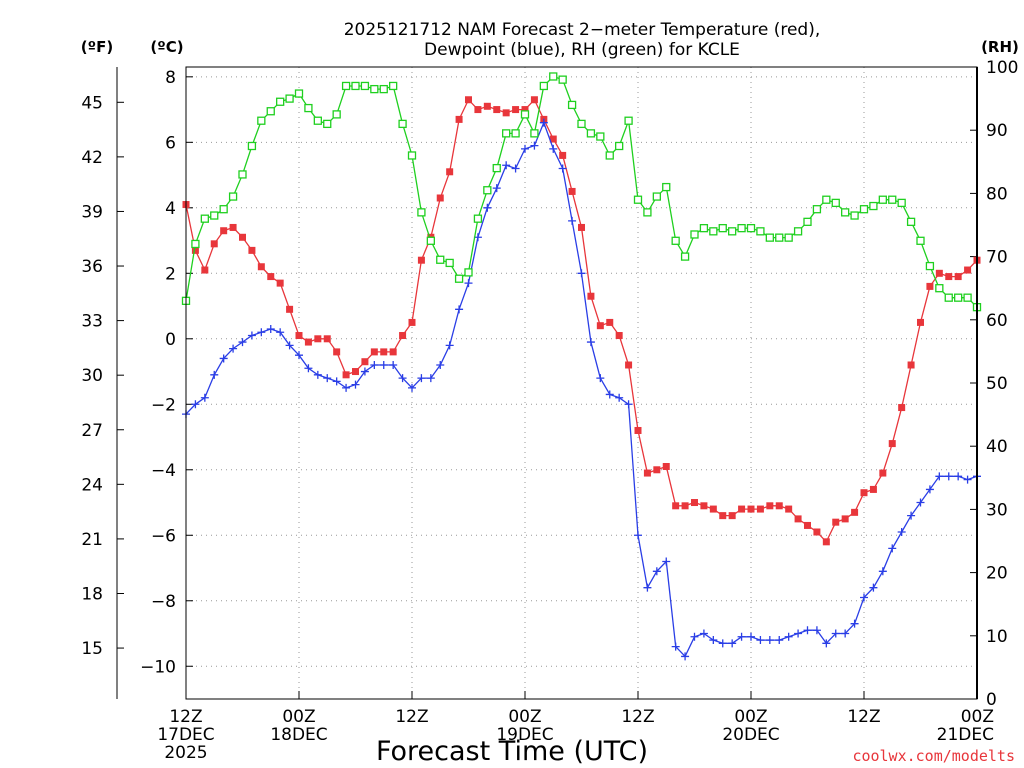  What do you see at coordinates (524, 735) in the screenshot?
I see `time-tick-date: 19DEC` at bounding box center [524, 735].